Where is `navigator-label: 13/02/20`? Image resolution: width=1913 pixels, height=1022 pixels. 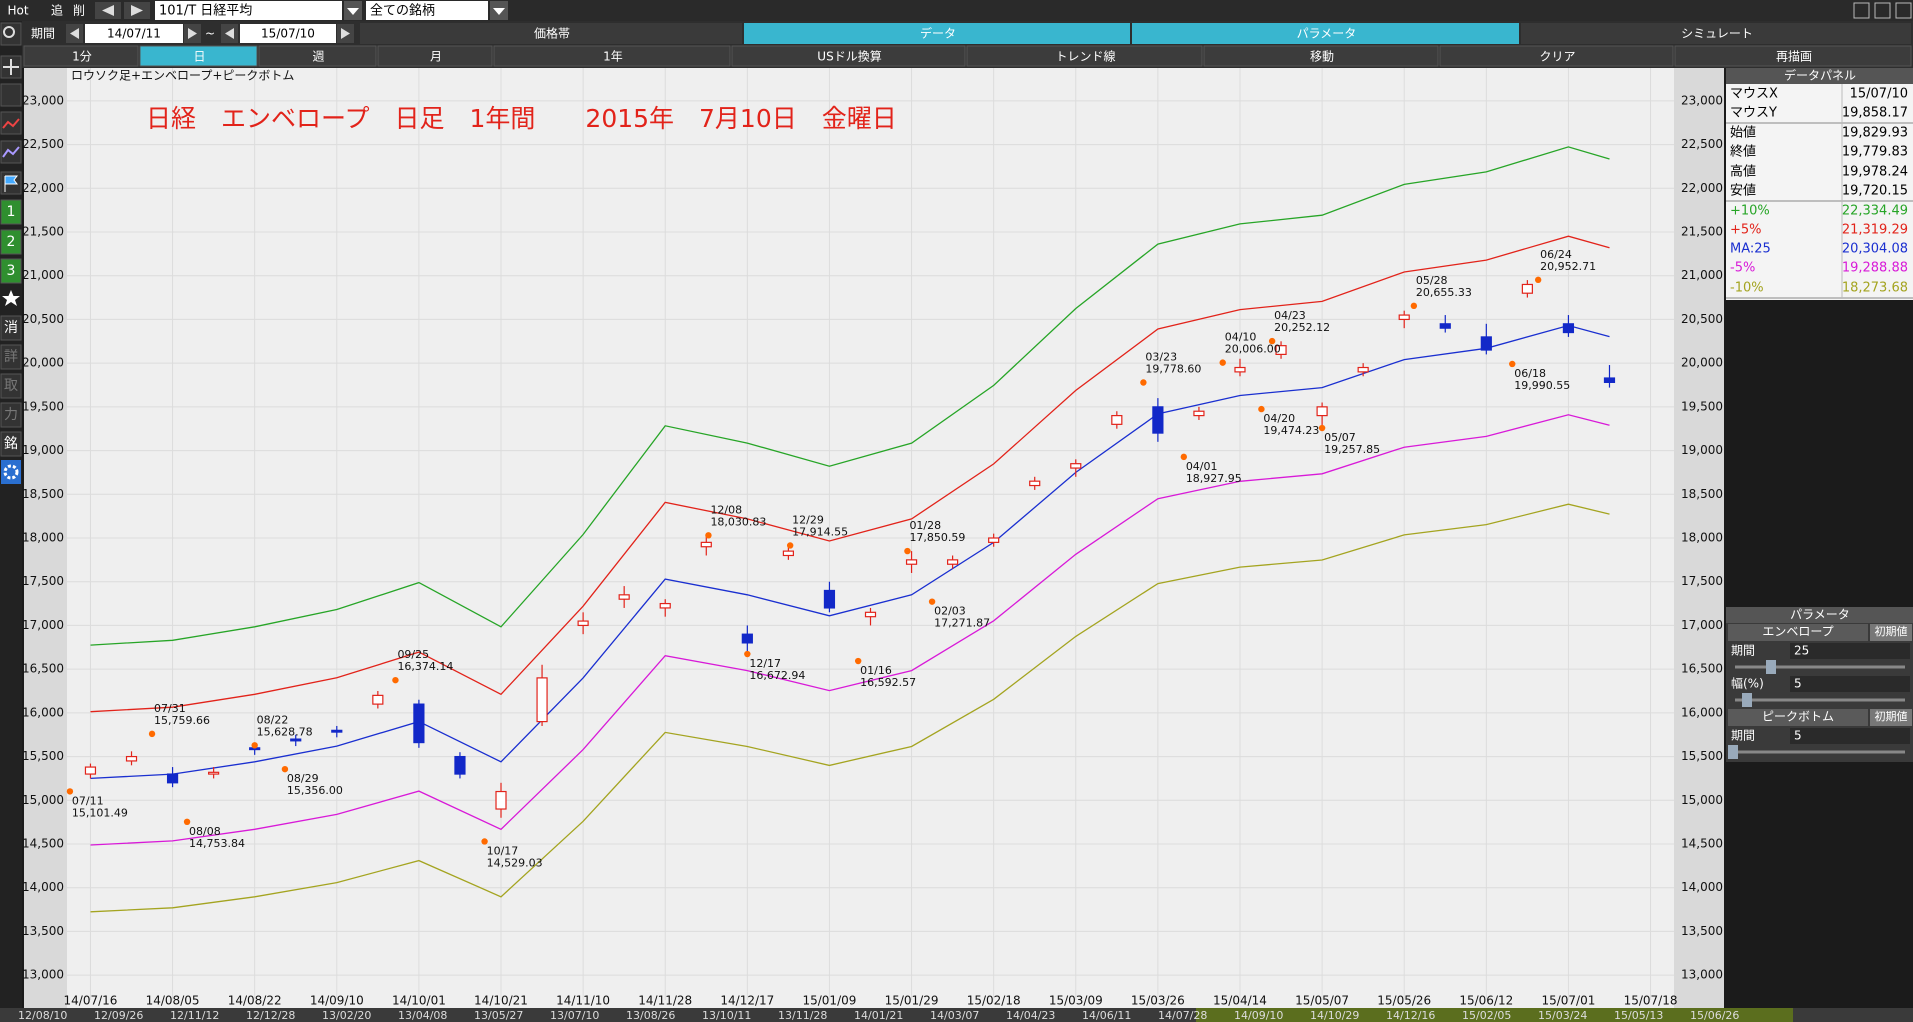
navigator-label: 13/02/20 is located at coordinates (346, 1015).